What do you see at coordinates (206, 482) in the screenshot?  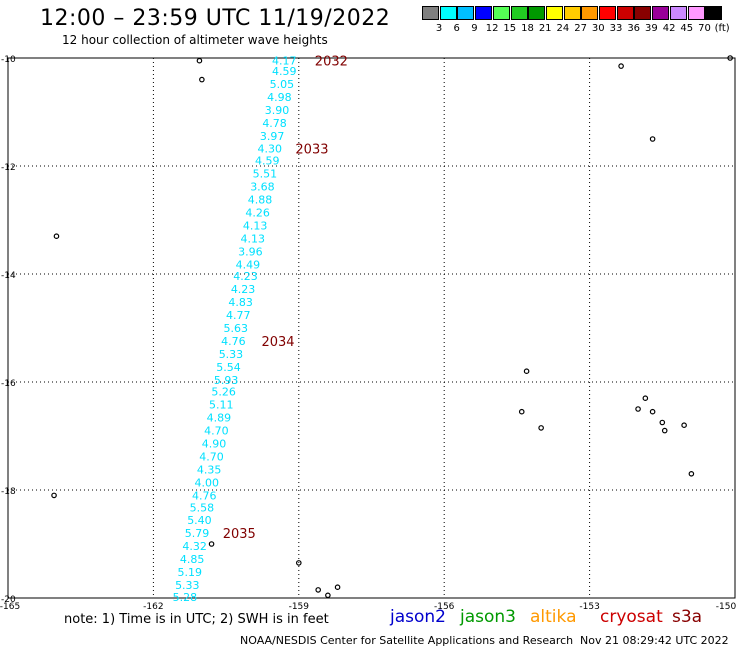 I see `wave-height-label: 4.00` at bounding box center [206, 482].